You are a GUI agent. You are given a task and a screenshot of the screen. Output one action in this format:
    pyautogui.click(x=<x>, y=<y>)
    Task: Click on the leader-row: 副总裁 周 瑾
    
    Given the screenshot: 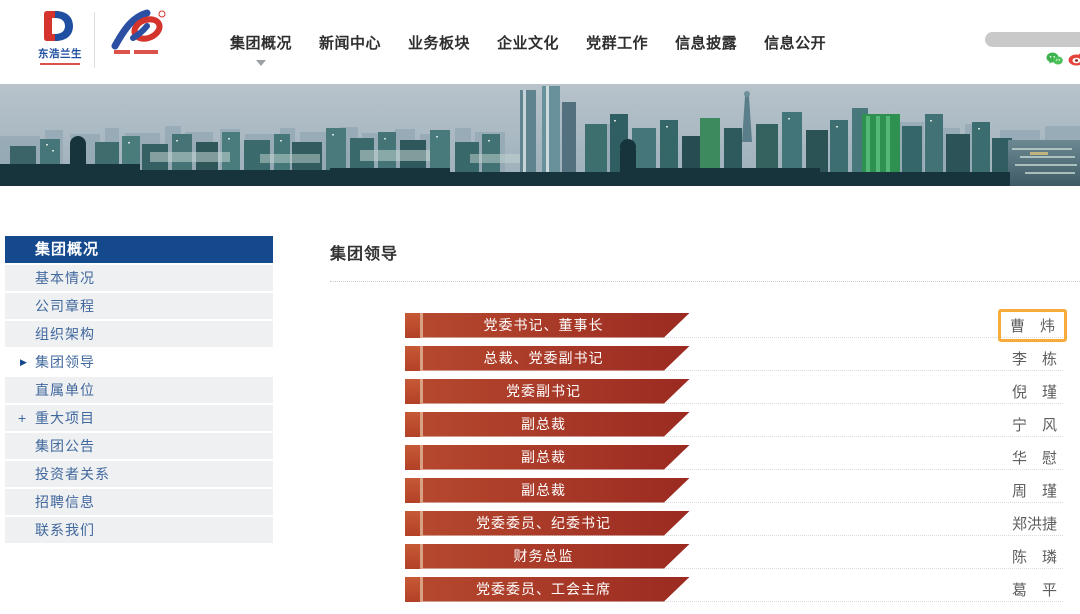 What is the action you would take?
    pyautogui.click(x=734, y=490)
    